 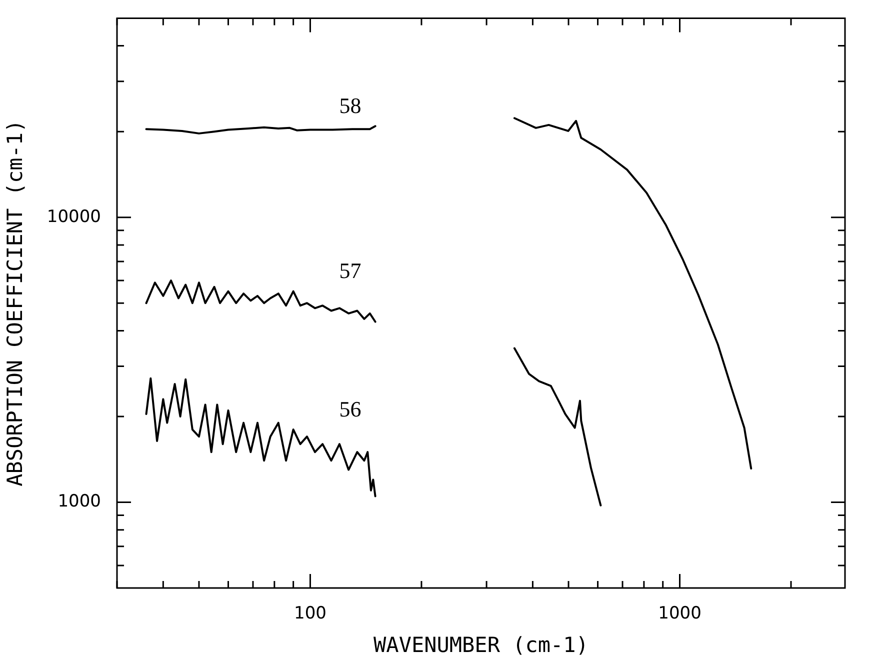 I want to click on series-label: 58, so click(x=350, y=105).